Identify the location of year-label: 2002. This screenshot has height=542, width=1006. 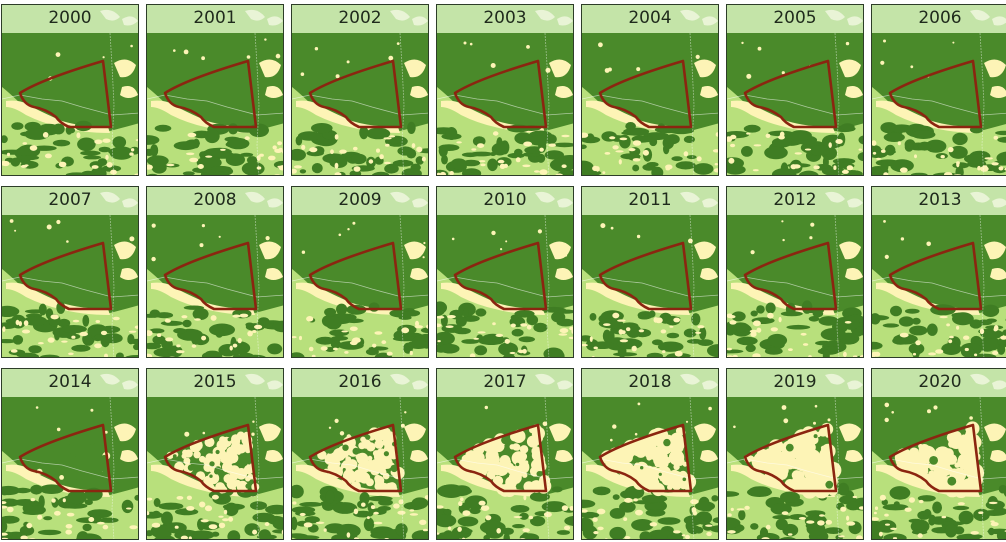
(360, 18).